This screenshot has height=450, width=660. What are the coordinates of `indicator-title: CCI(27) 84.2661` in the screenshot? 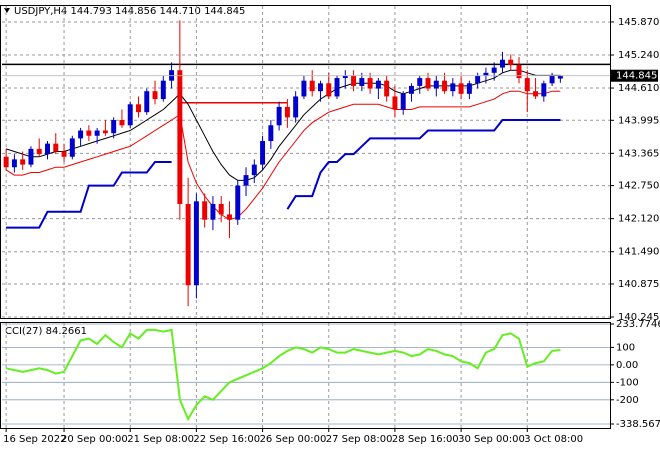 It's located at (46, 331).